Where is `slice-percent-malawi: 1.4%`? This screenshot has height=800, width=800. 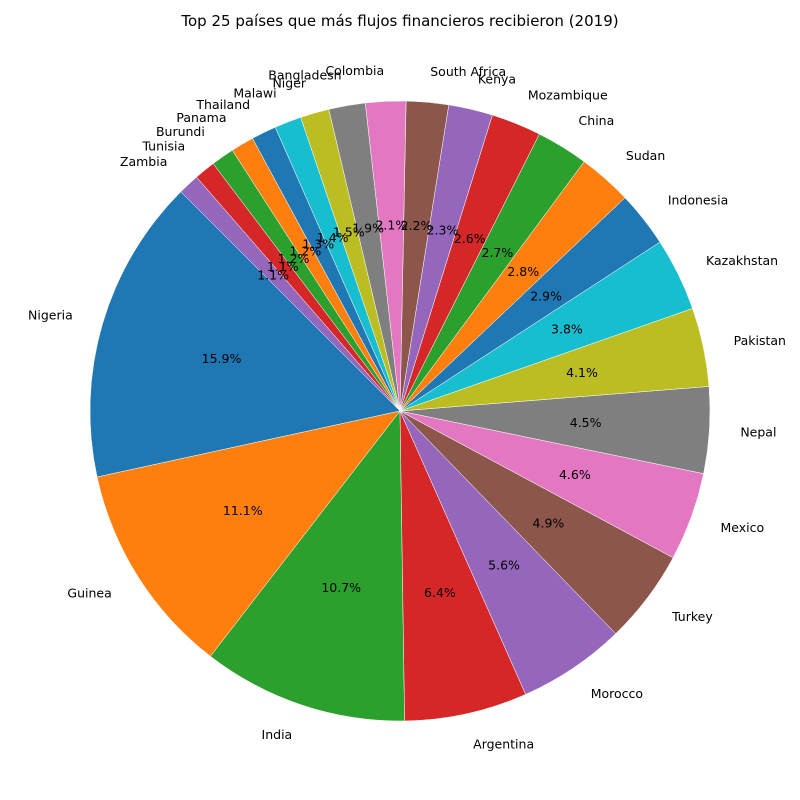
slice-percent-malawi: 1.4% is located at coordinates (333, 237).